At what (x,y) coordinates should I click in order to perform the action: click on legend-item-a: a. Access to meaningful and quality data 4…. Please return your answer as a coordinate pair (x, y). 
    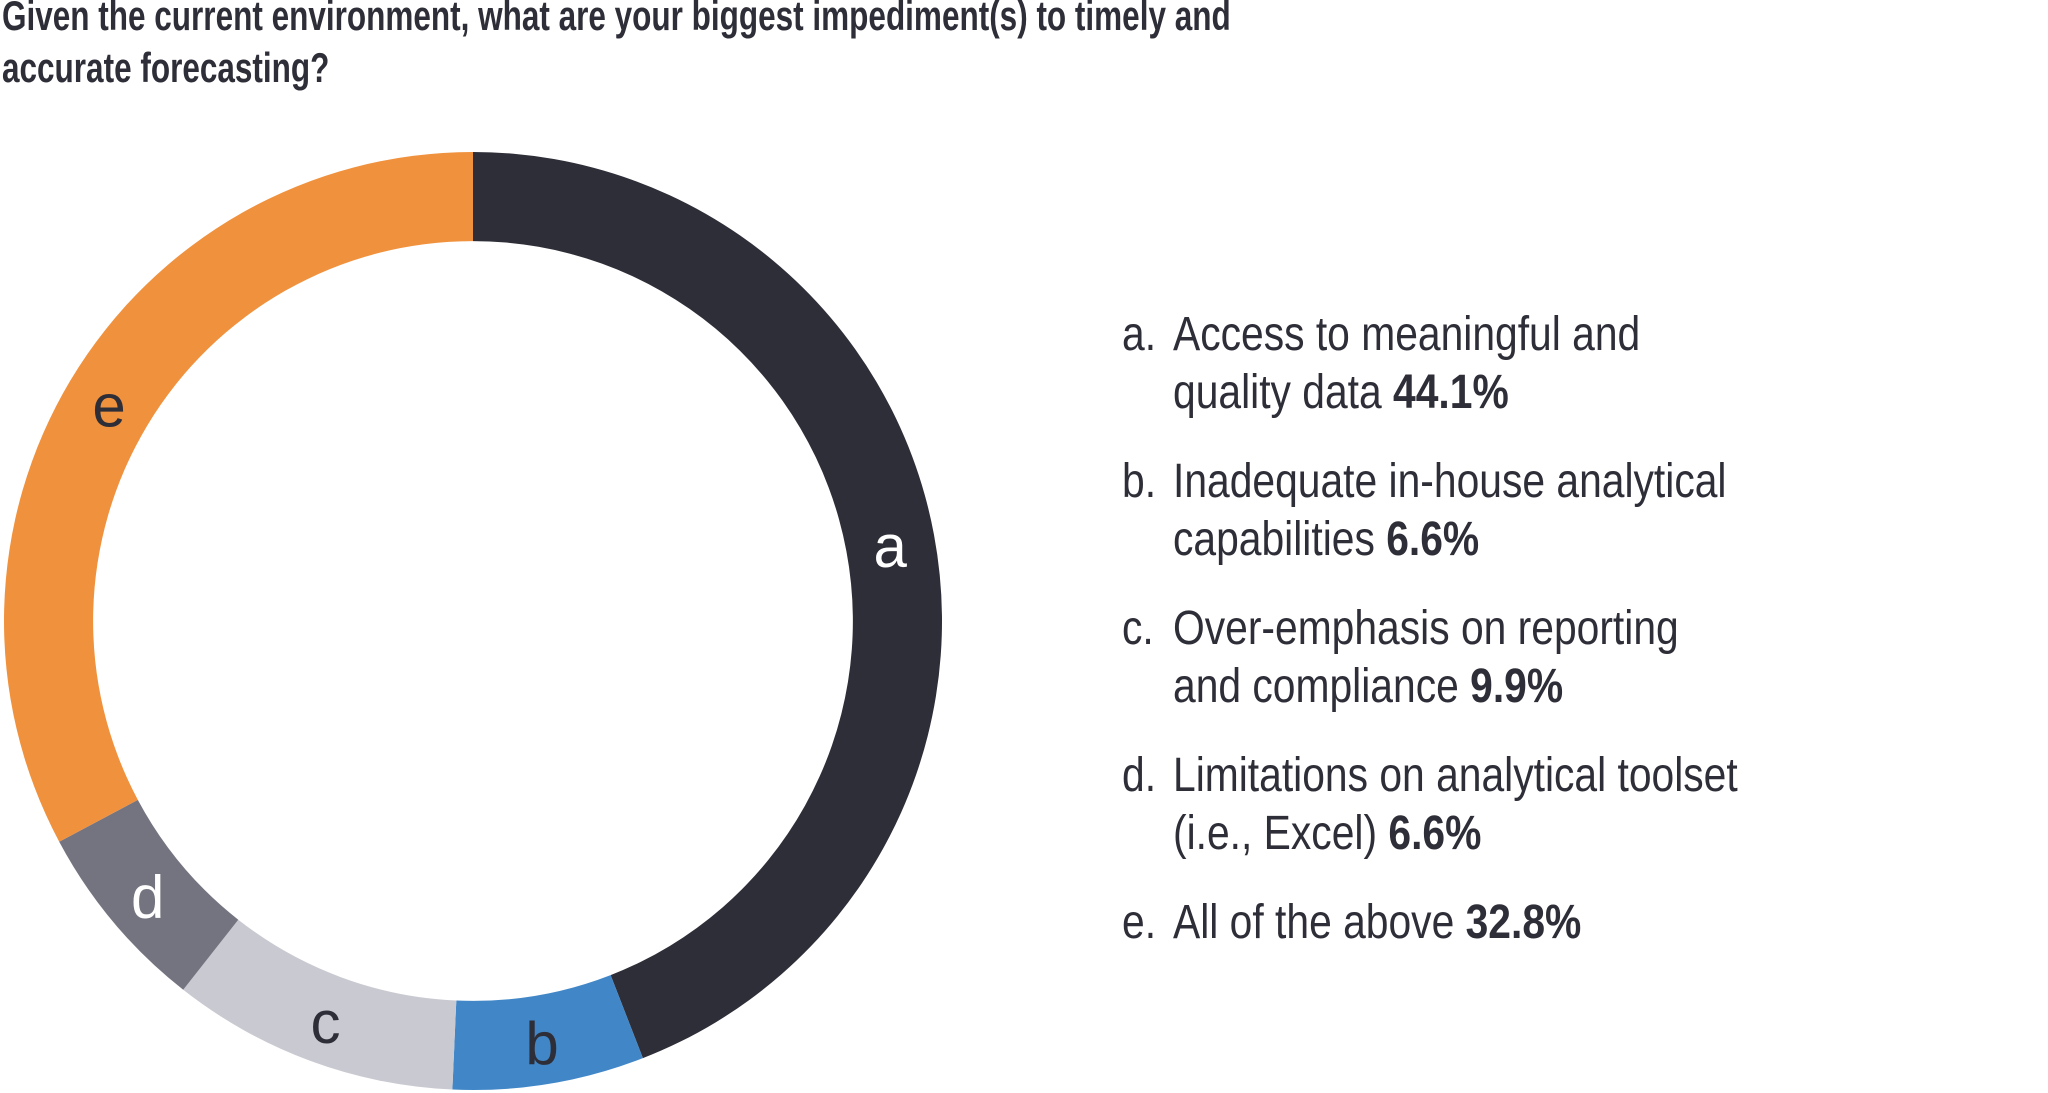
    Looking at the image, I should click on (1547, 364).